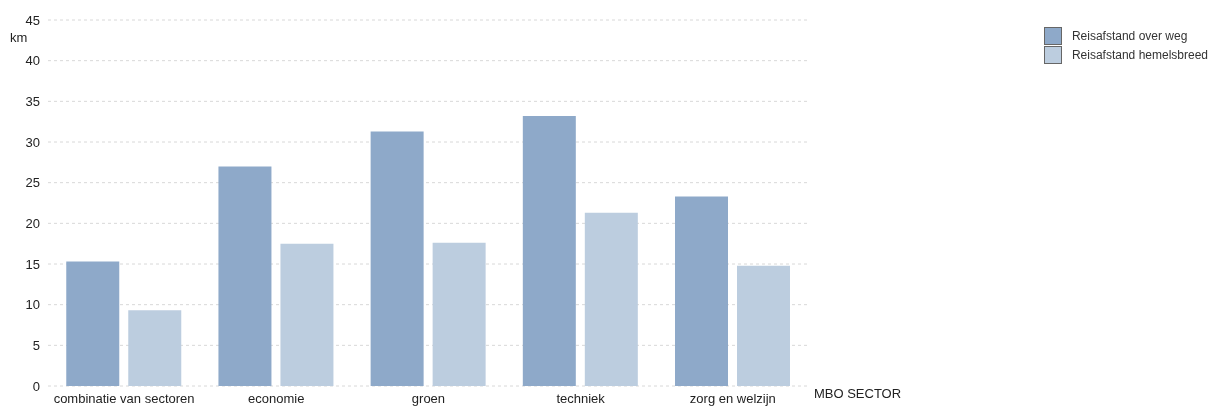  What do you see at coordinates (857, 393) in the screenshot?
I see `x-axis-title: MBO SECTOR` at bounding box center [857, 393].